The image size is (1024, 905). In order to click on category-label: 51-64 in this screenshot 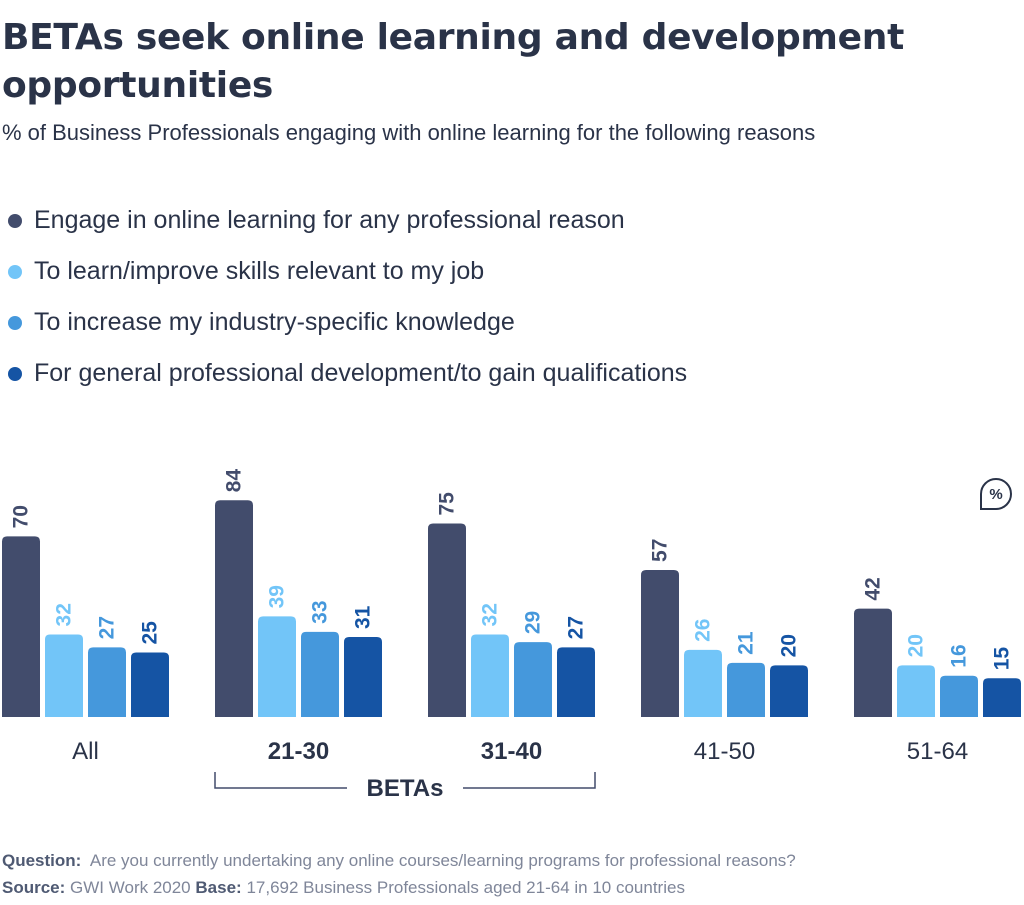, I will do `click(937, 751)`.